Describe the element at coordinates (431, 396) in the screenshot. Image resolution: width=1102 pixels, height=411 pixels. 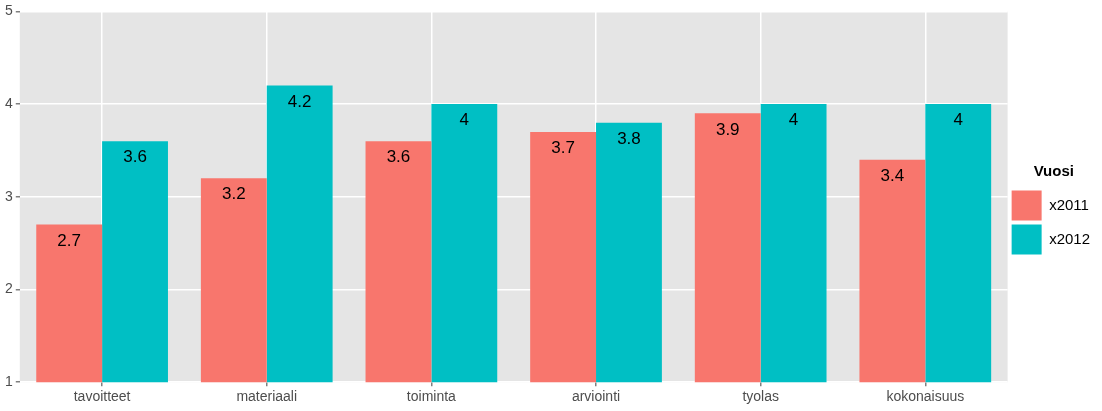
I see `x-tick-label: toiminta` at that location.